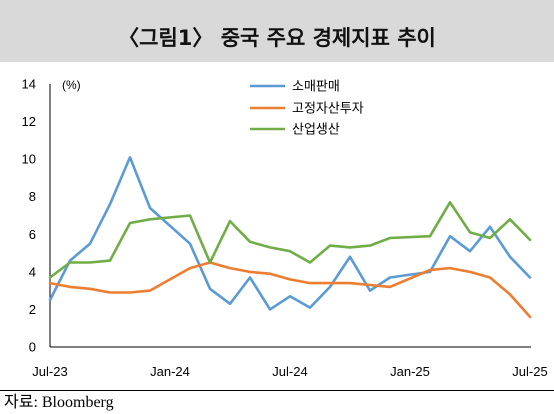 The image size is (554, 414). What do you see at coordinates (316, 87) in the screenshot?
I see `legend-label-retail-sales: 소매판매` at bounding box center [316, 87].